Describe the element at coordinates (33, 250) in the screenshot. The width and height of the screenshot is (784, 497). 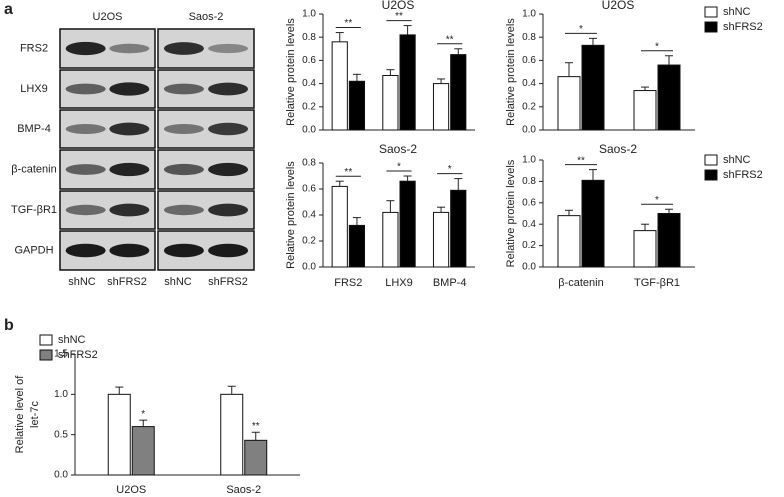
I see `blot-row-label: GAPDH` at that location.